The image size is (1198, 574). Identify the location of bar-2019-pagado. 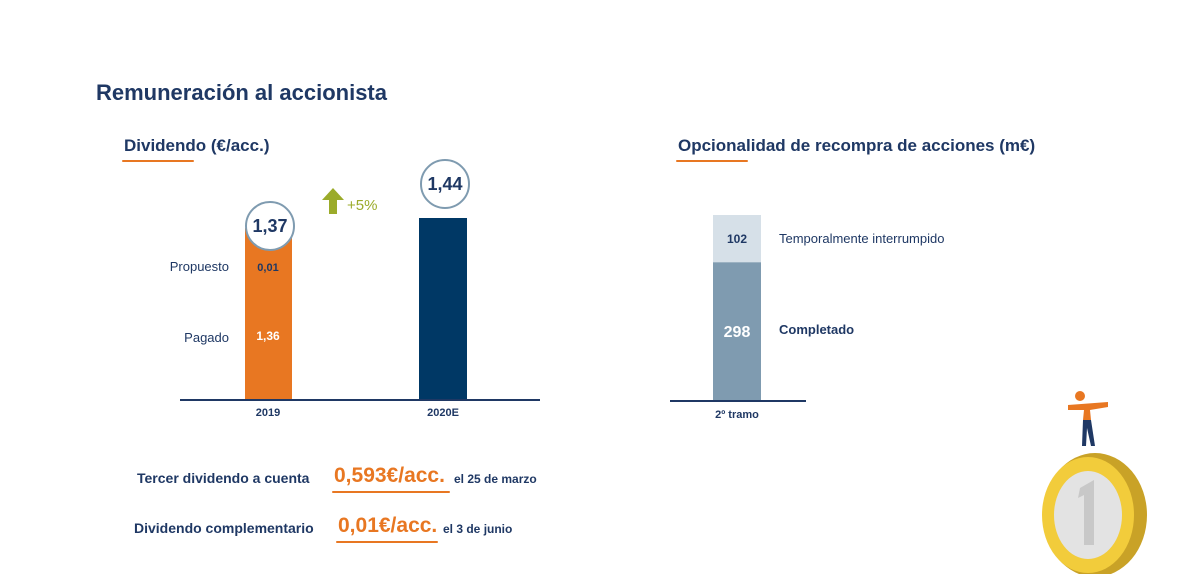
(268, 314).